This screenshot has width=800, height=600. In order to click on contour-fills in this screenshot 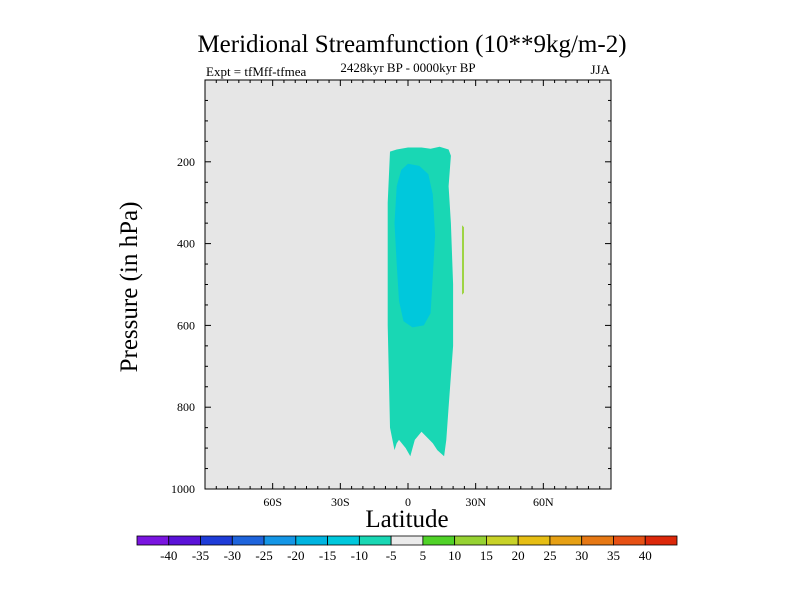, I will do `click(425, 301)`.